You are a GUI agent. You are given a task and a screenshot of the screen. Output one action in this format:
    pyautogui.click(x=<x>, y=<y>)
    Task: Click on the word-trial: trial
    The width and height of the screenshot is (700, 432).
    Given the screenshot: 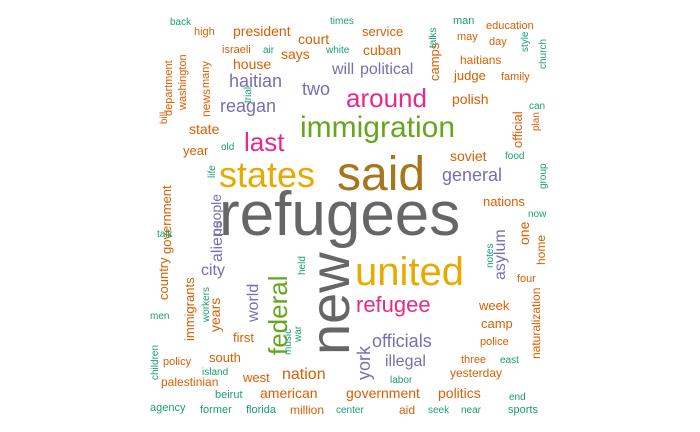 What is the action you would take?
    pyautogui.click(x=248, y=95)
    